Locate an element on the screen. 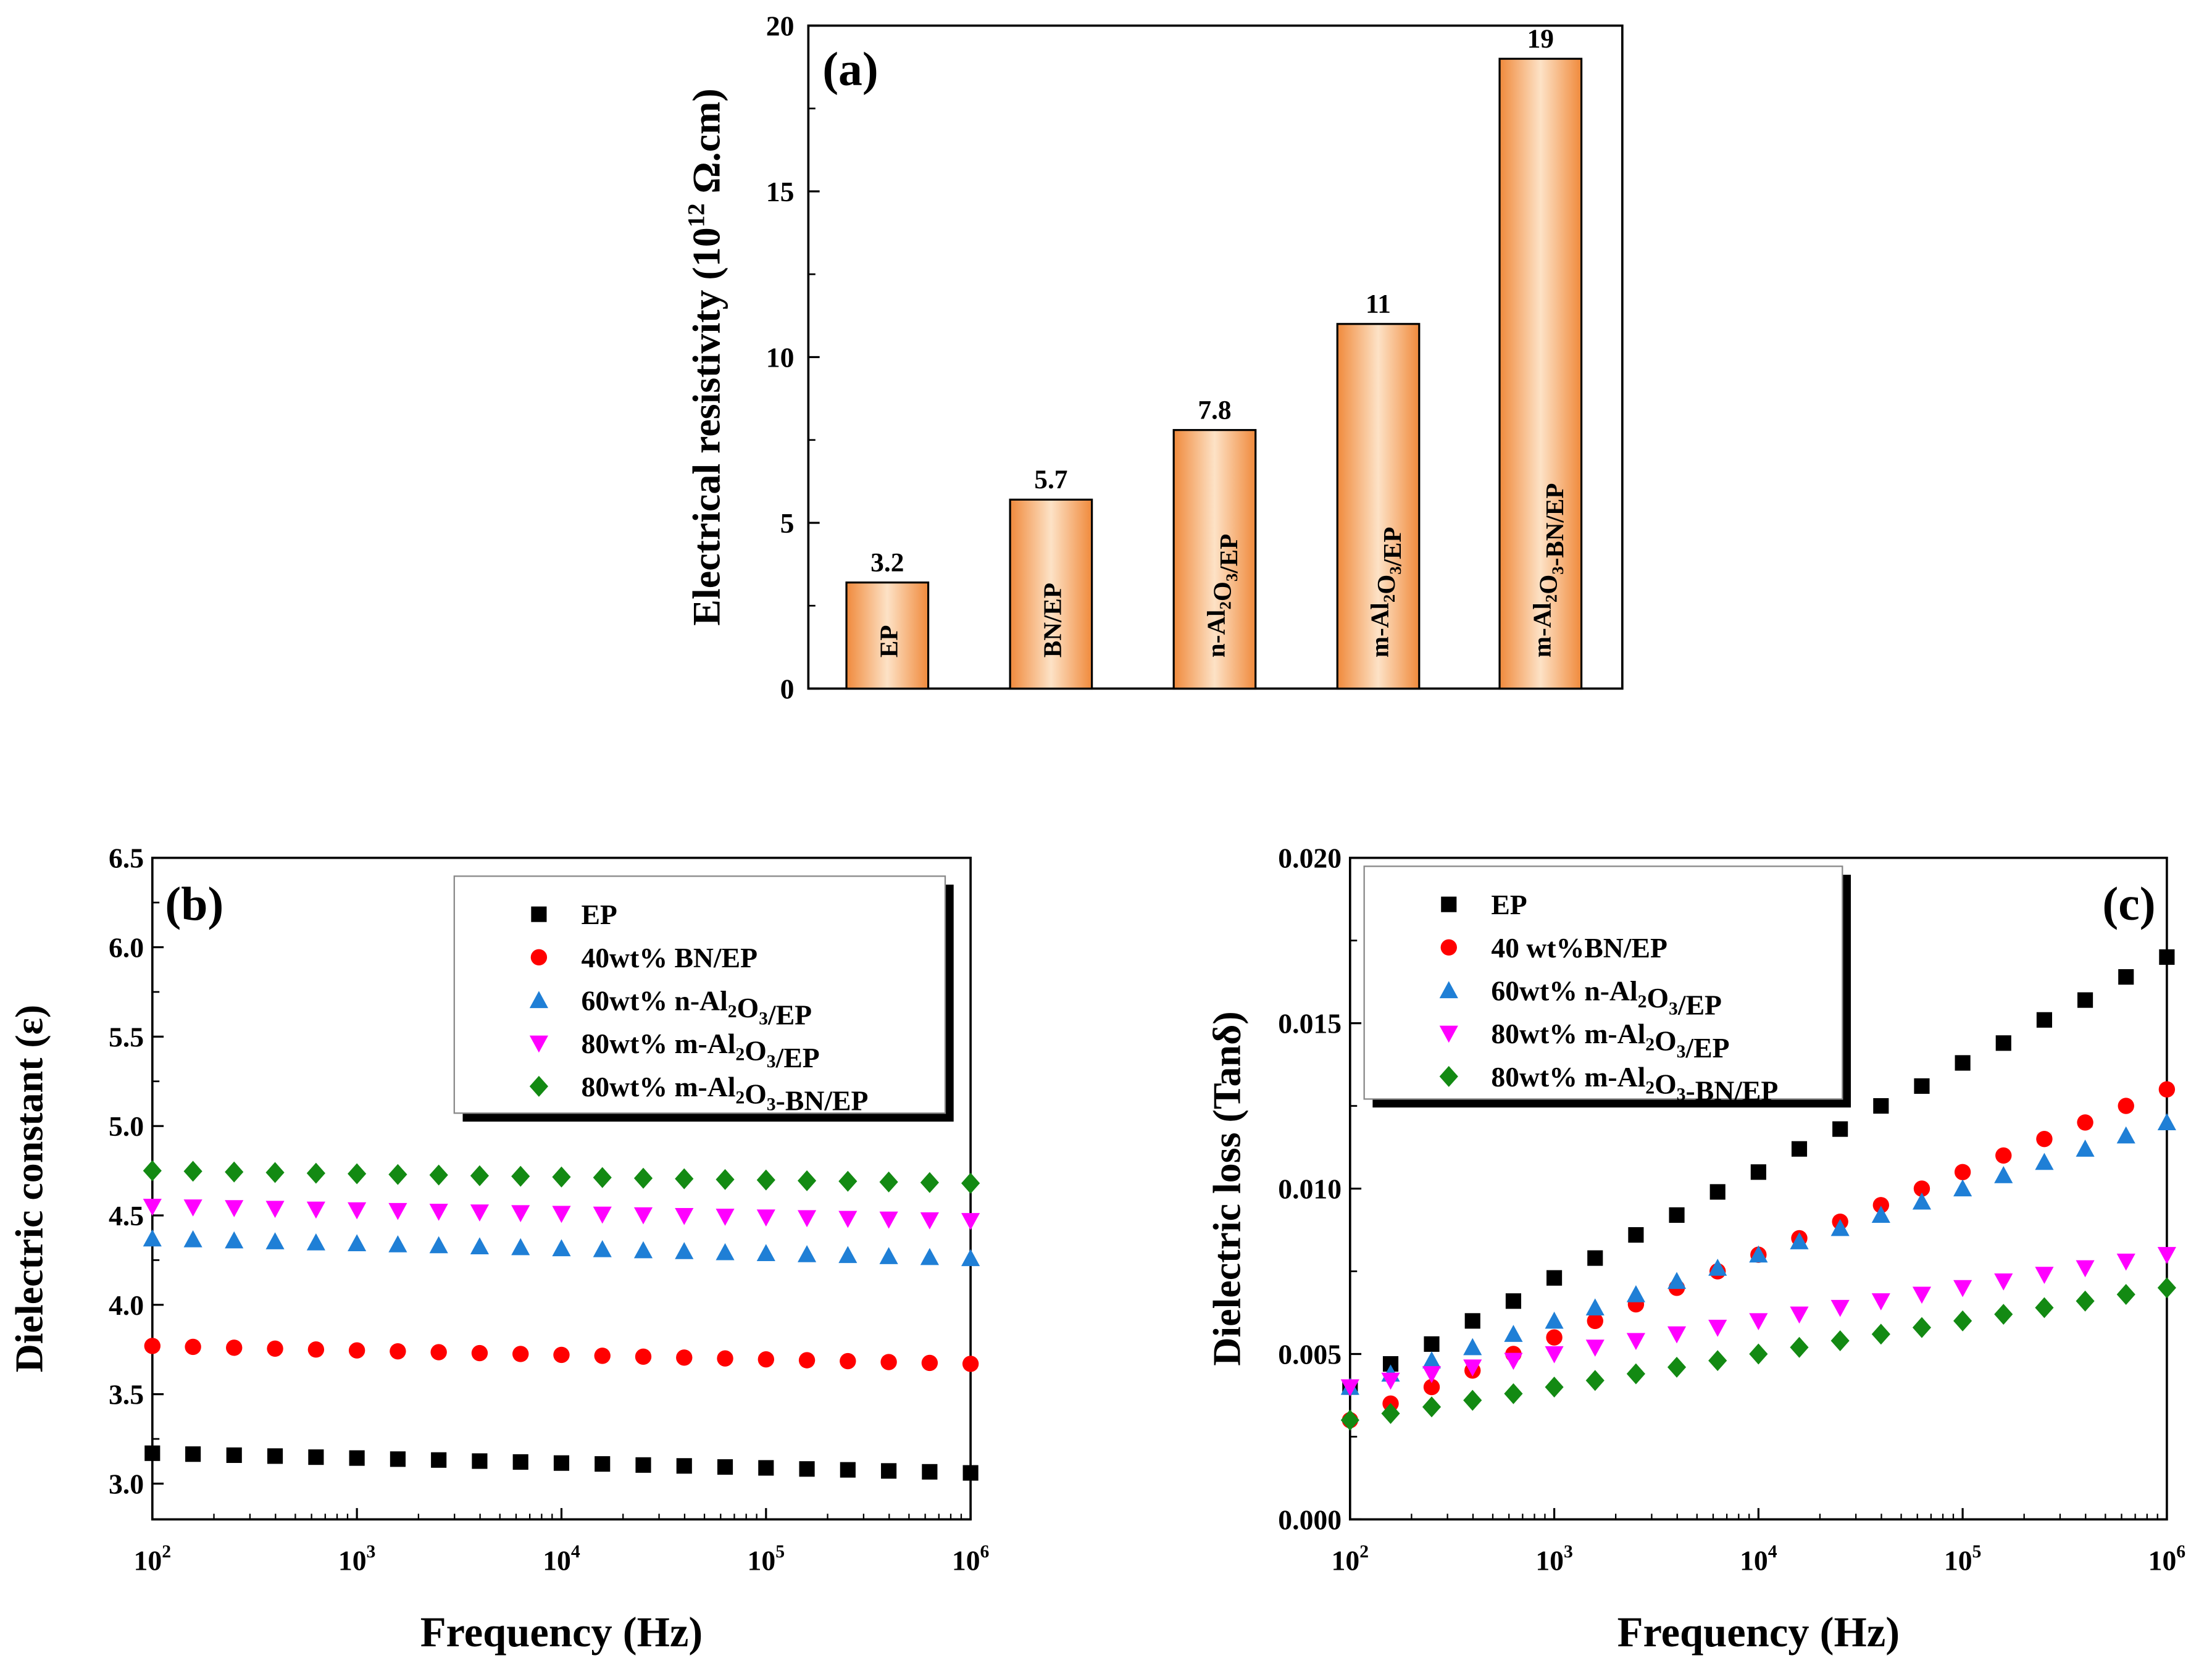 The width and height of the screenshot is (2212, 1679). y-tick-label: 0.000 is located at coordinates (1310, 1520).